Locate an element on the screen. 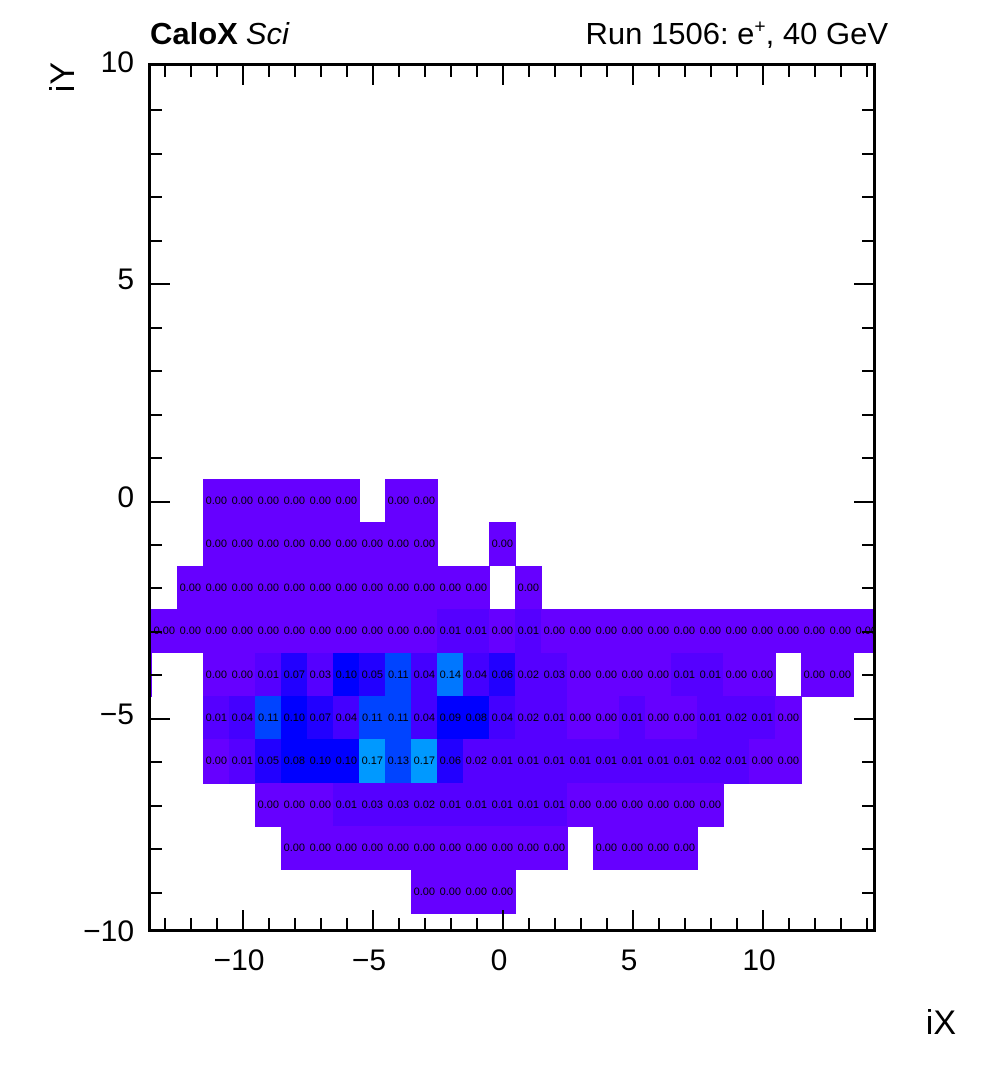  heatmap-cell: 0.02 is located at coordinates (710, 761).